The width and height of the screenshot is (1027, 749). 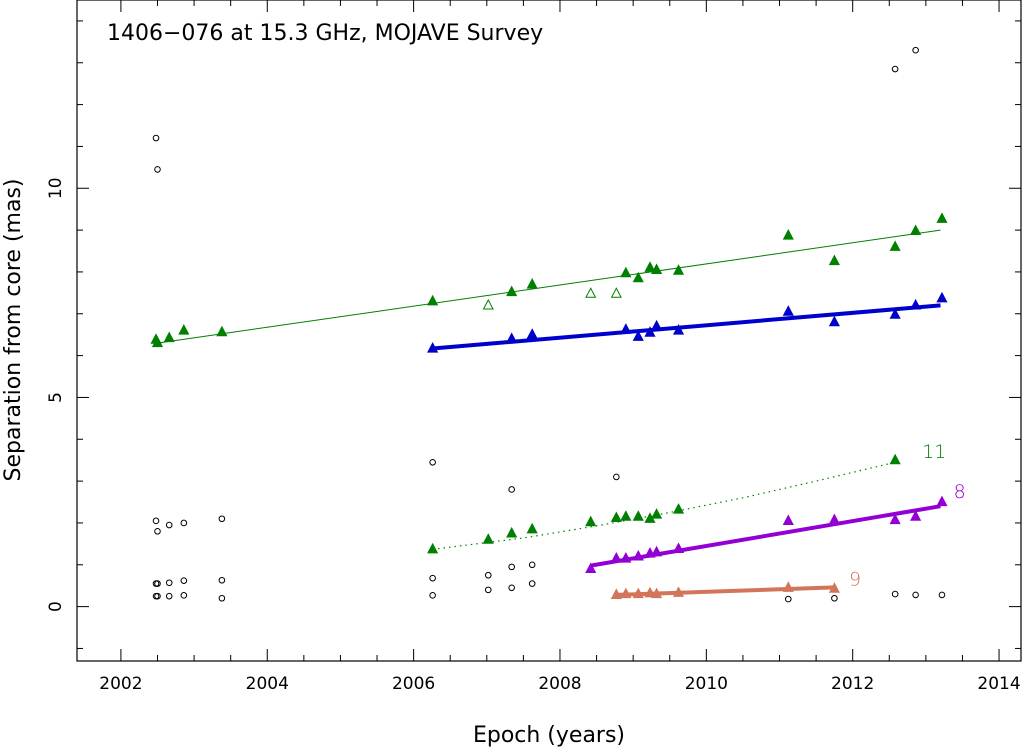 I want to click on x-tick-label: 2004, so click(x=267, y=684).